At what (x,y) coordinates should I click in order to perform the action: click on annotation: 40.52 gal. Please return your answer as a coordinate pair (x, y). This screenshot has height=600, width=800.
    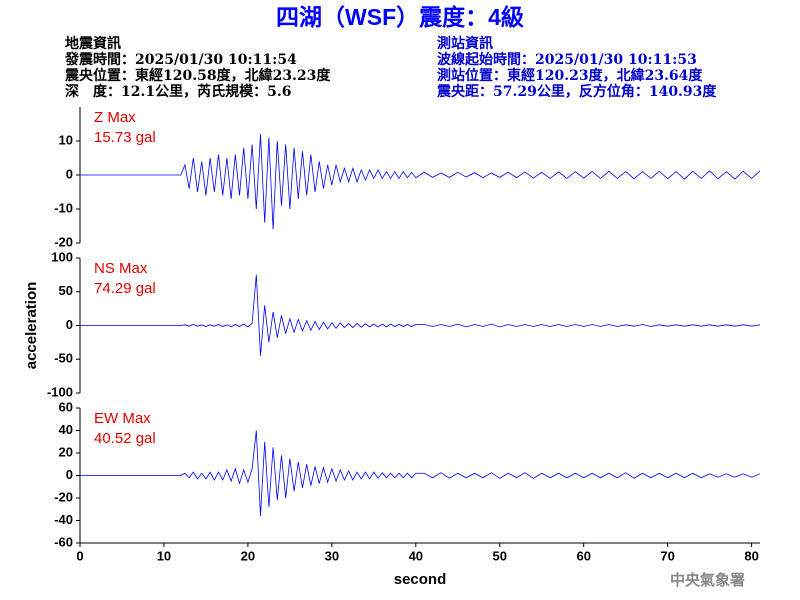
    Looking at the image, I should click on (125, 438).